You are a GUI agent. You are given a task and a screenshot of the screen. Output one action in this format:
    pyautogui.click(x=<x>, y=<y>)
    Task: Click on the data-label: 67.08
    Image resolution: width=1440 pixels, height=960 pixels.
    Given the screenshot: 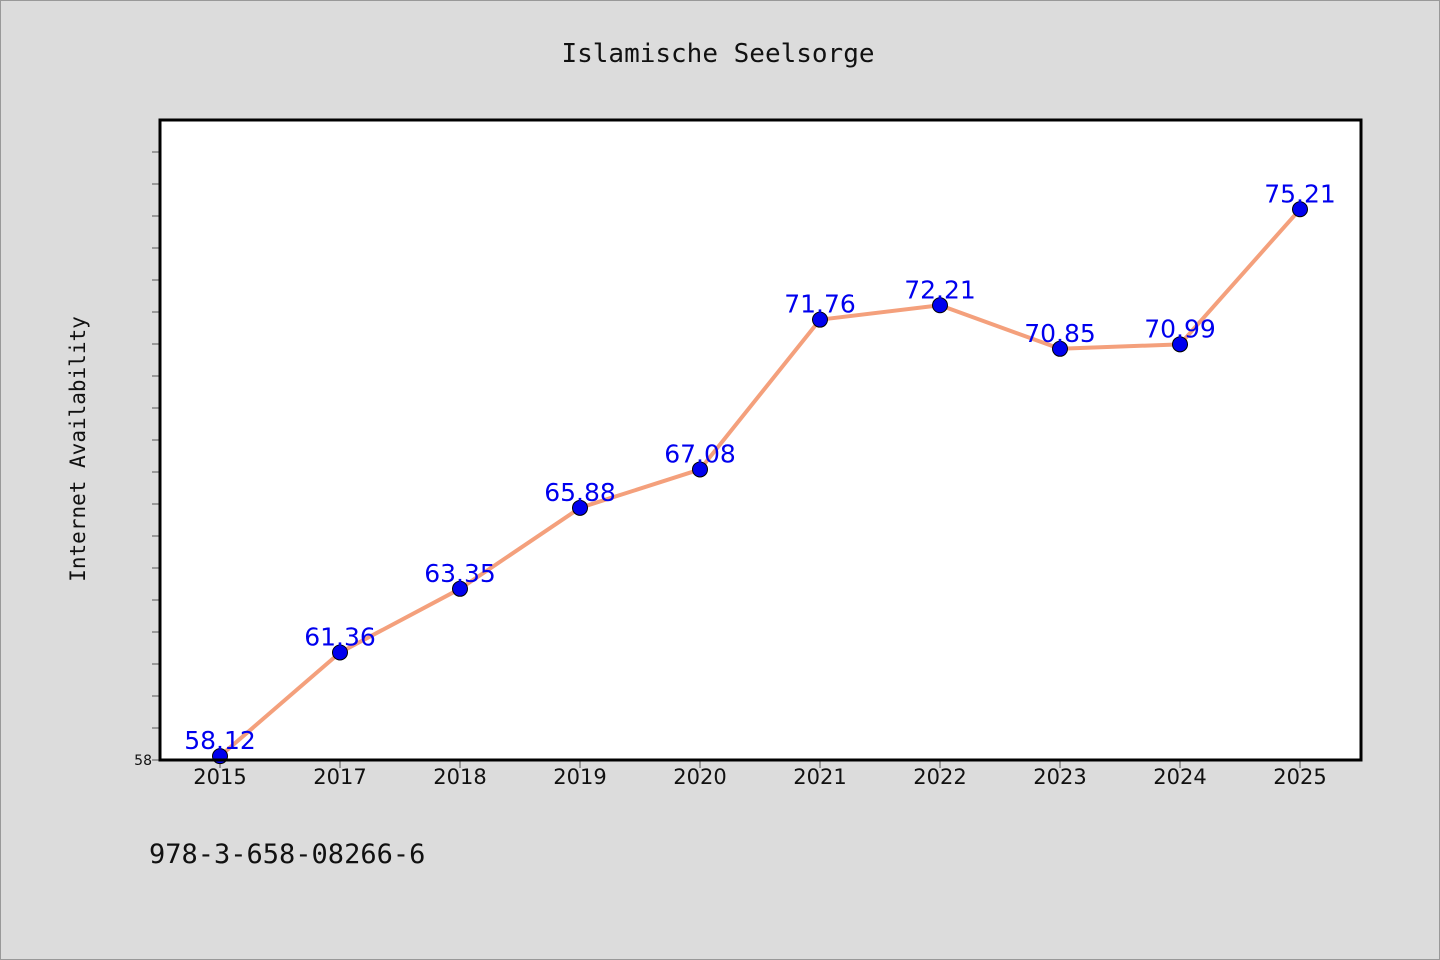 What is the action you would take?
    pyautogui.click(x=700, y=453)
    